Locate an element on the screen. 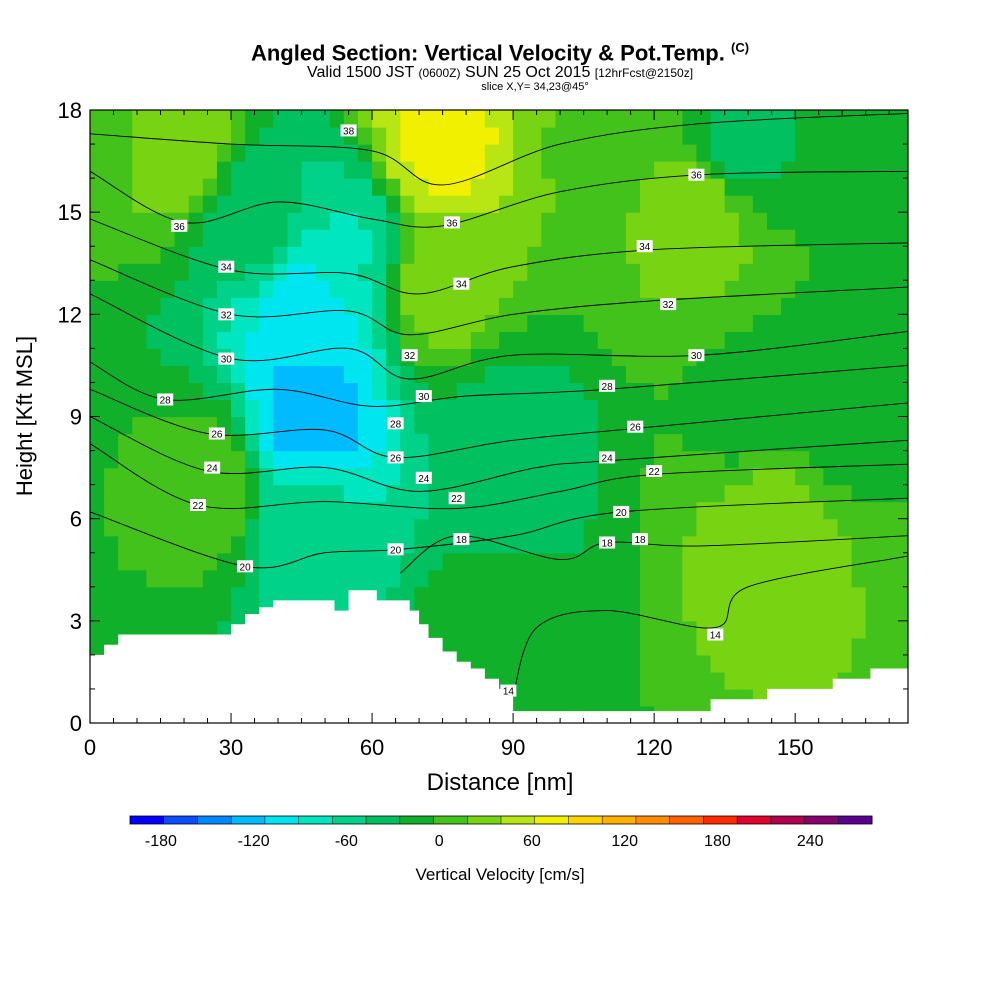 The width and height of the screenshot is (1000, 1000). contour-label: 28 is located at coordinates (608, 387).